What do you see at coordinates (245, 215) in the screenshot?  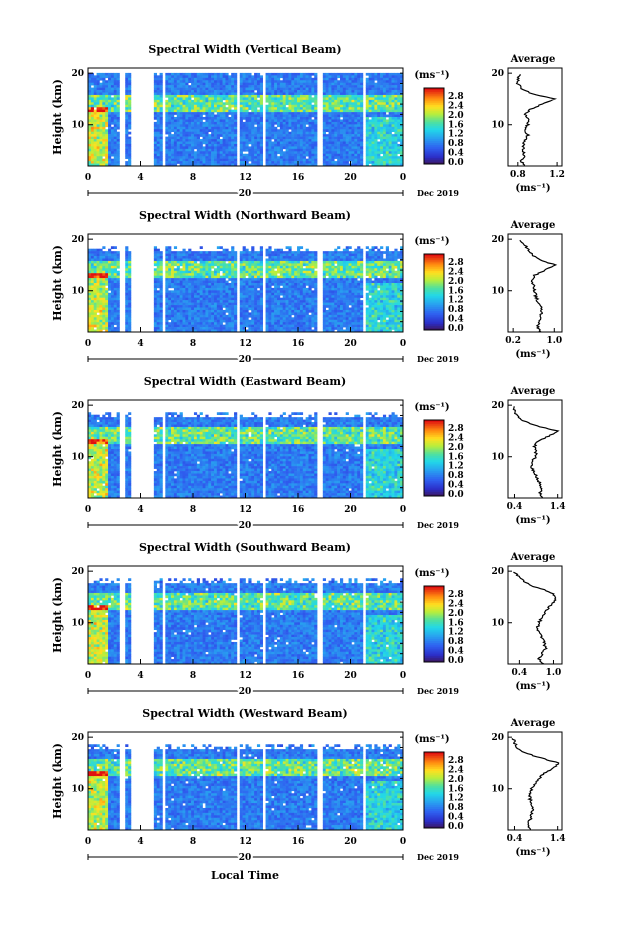 I see `panel-title: Spectral Width (Northward Beam)` at bounding box center [245, 215].